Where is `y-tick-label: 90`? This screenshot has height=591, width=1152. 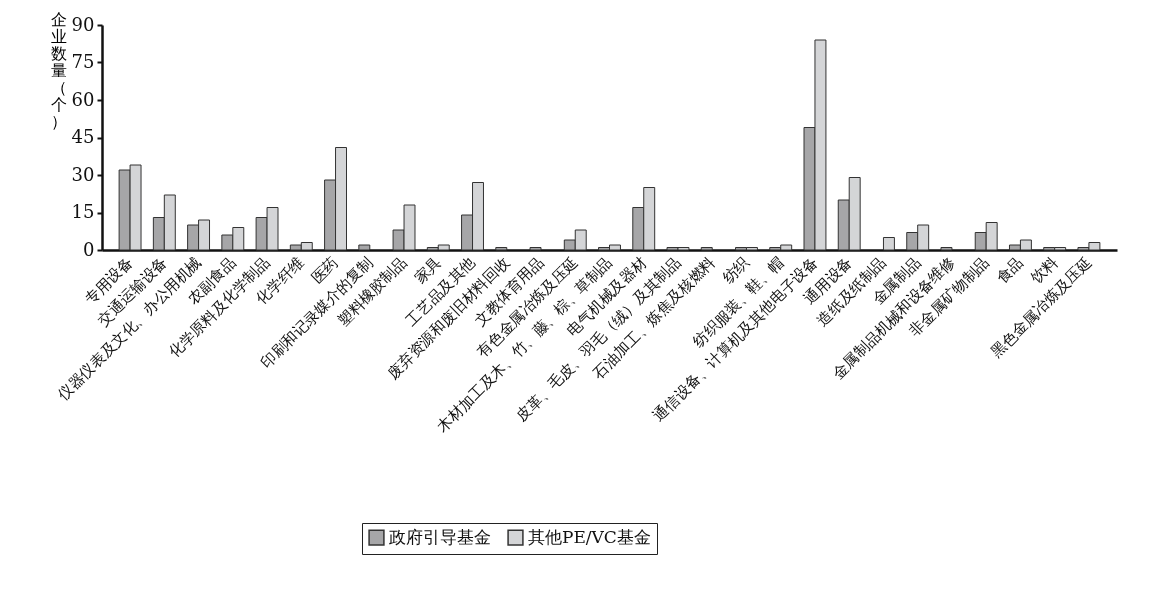 y-tick-label: 90 is located at coordinates (83, 24).